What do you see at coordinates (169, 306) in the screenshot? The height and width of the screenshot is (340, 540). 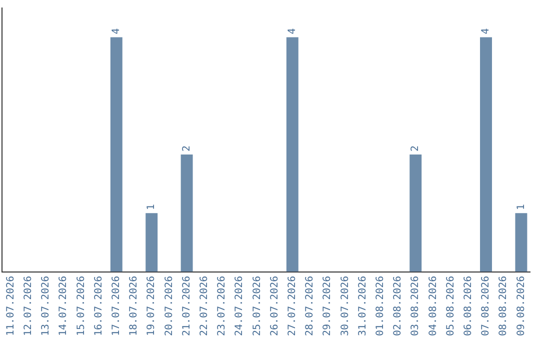 I see `x-tick-label: 20.07.2026` at bounding box center [169, 306].